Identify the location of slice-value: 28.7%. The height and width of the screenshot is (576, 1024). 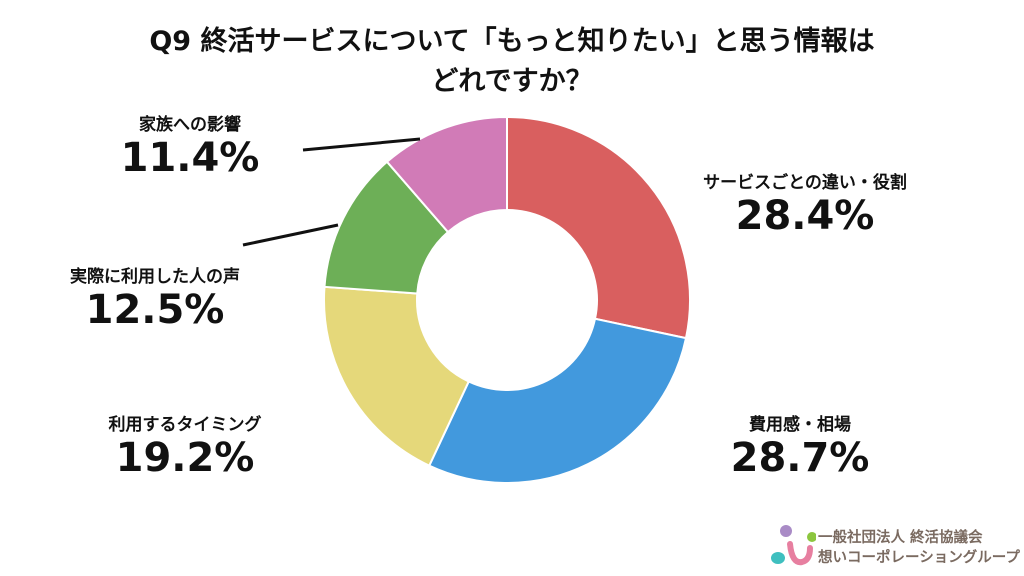
(800, 458).